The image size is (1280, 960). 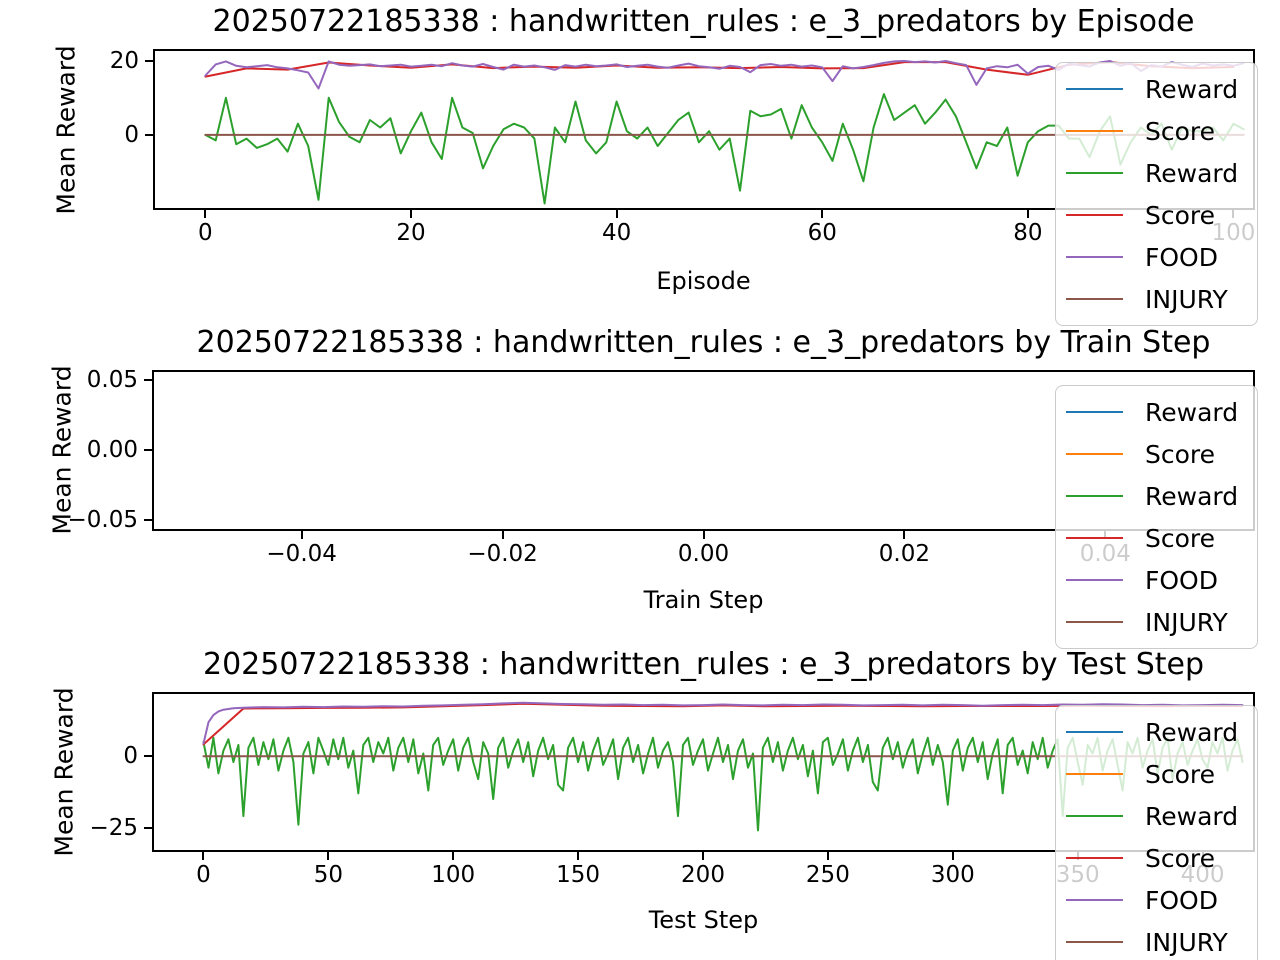 What do you see at coordinates (827, 875) in the screenshot?
I see `x-tick-label: 250` at bounding box center [827, 875].